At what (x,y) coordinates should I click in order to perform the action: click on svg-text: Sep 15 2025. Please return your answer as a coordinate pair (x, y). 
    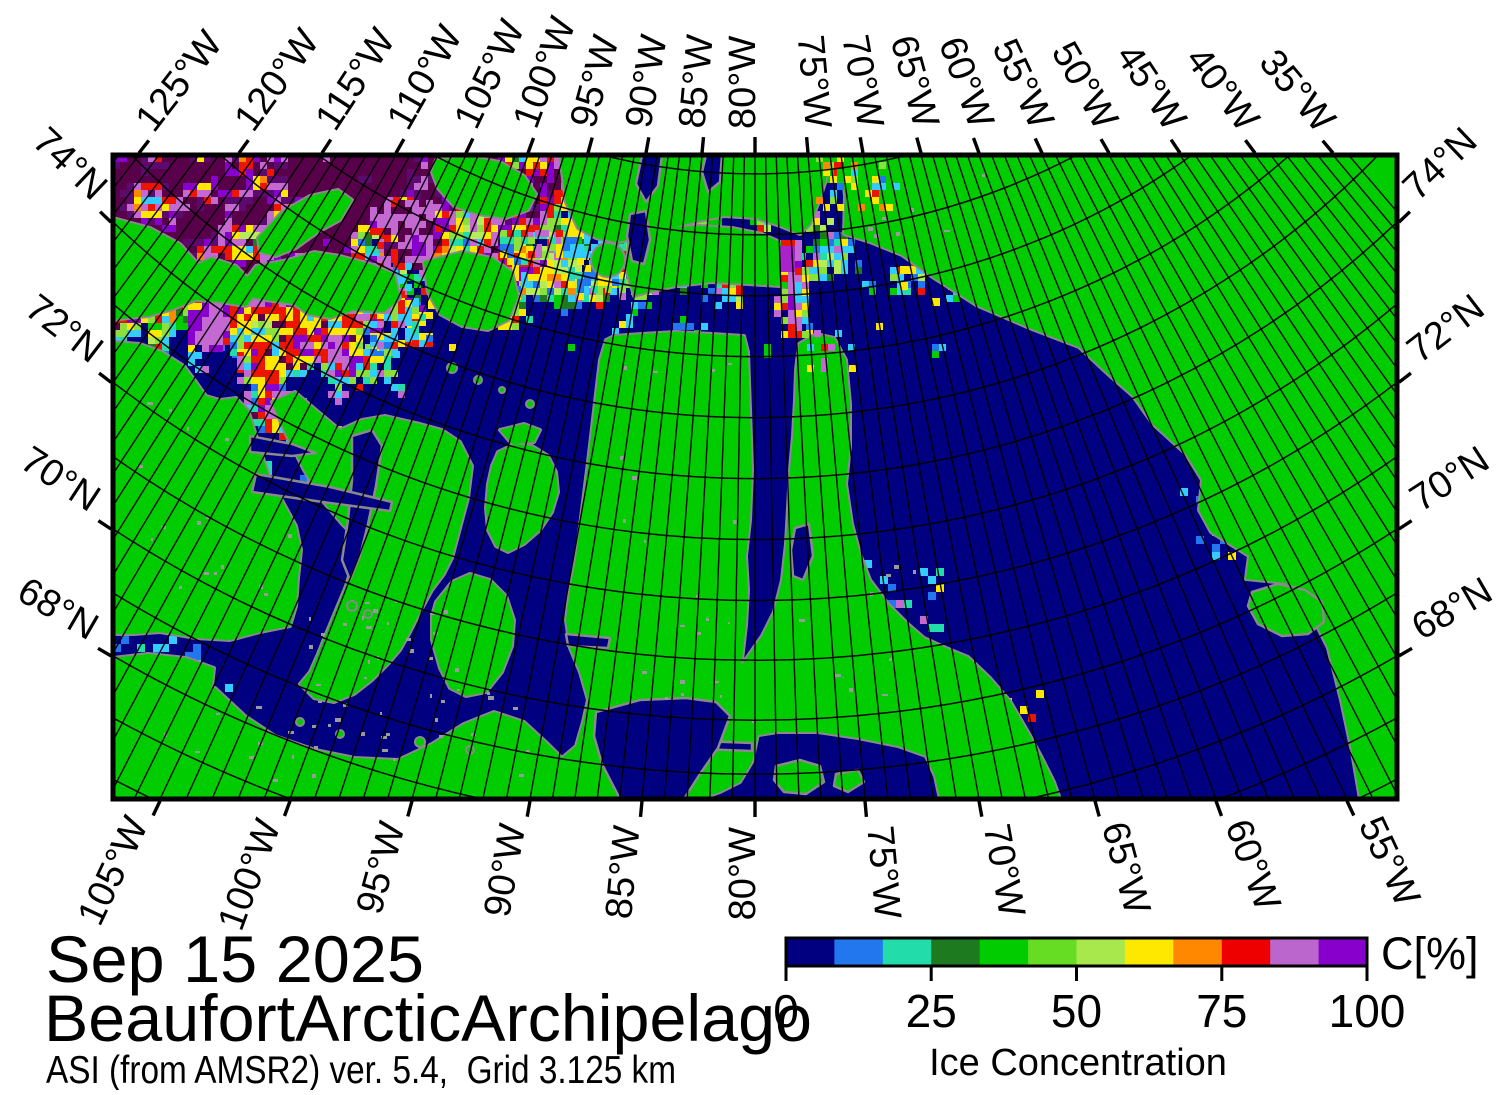
    Looking at the image, I should click on (235, 959).